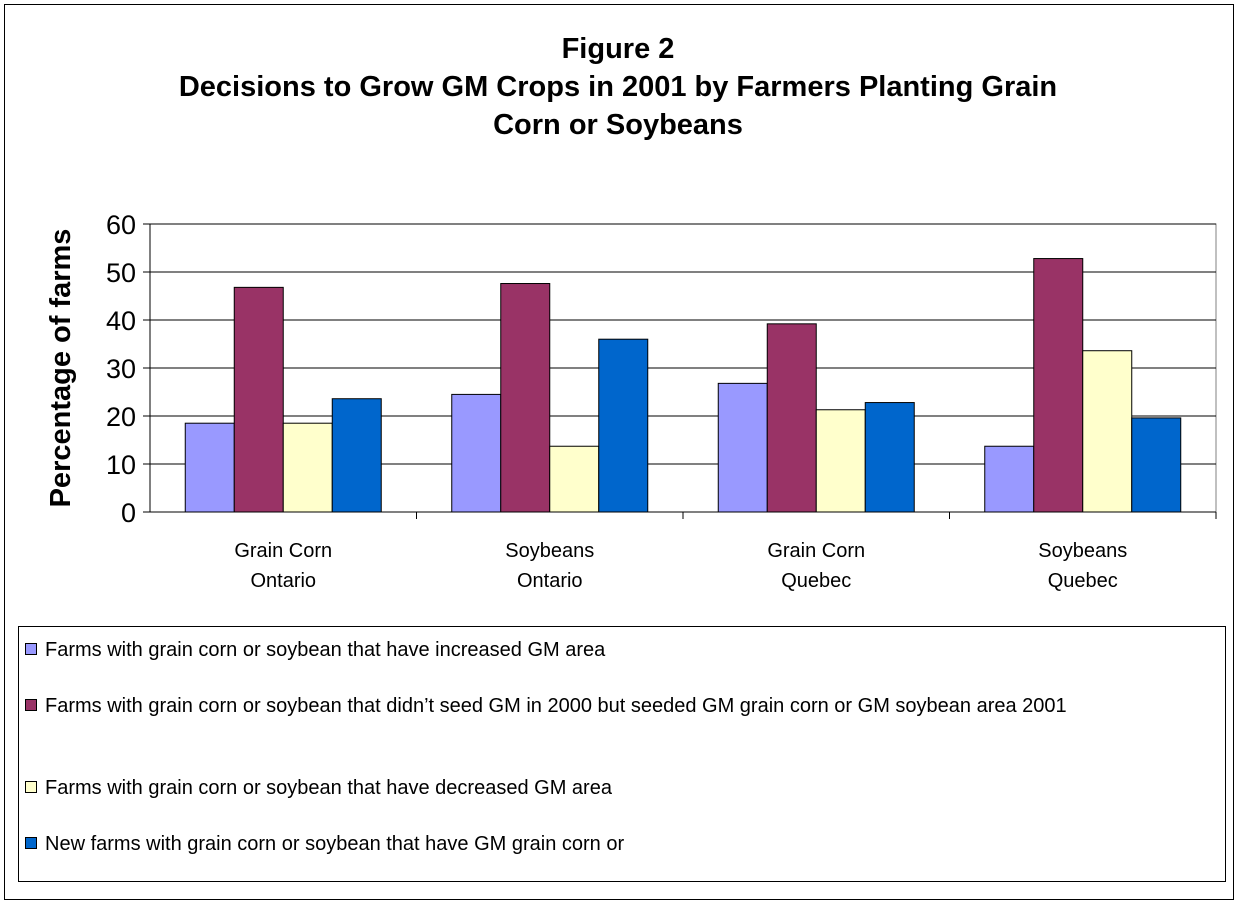 Image resolution: width=1236 pixels, height=903 pixels. Describe the element at coordinates (618, 125) in the screenshot. I see `title-line-3: Corn or Soybeans` at that location.